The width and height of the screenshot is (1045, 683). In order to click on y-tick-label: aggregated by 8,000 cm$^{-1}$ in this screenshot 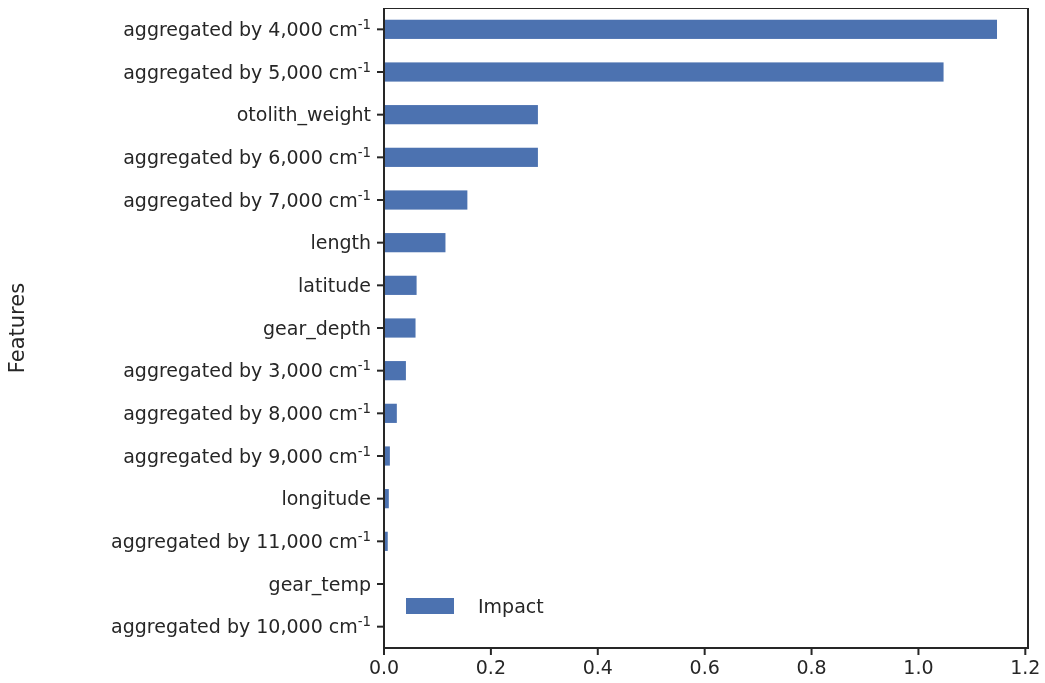, I will do `click(247, 412)`.